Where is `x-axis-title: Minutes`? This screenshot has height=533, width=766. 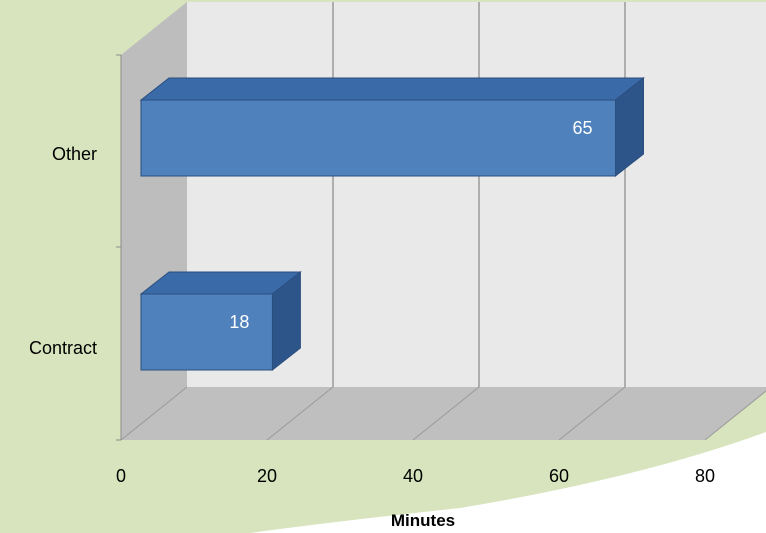 x-axis-title: Minutes is located at coordinates (423, 520).